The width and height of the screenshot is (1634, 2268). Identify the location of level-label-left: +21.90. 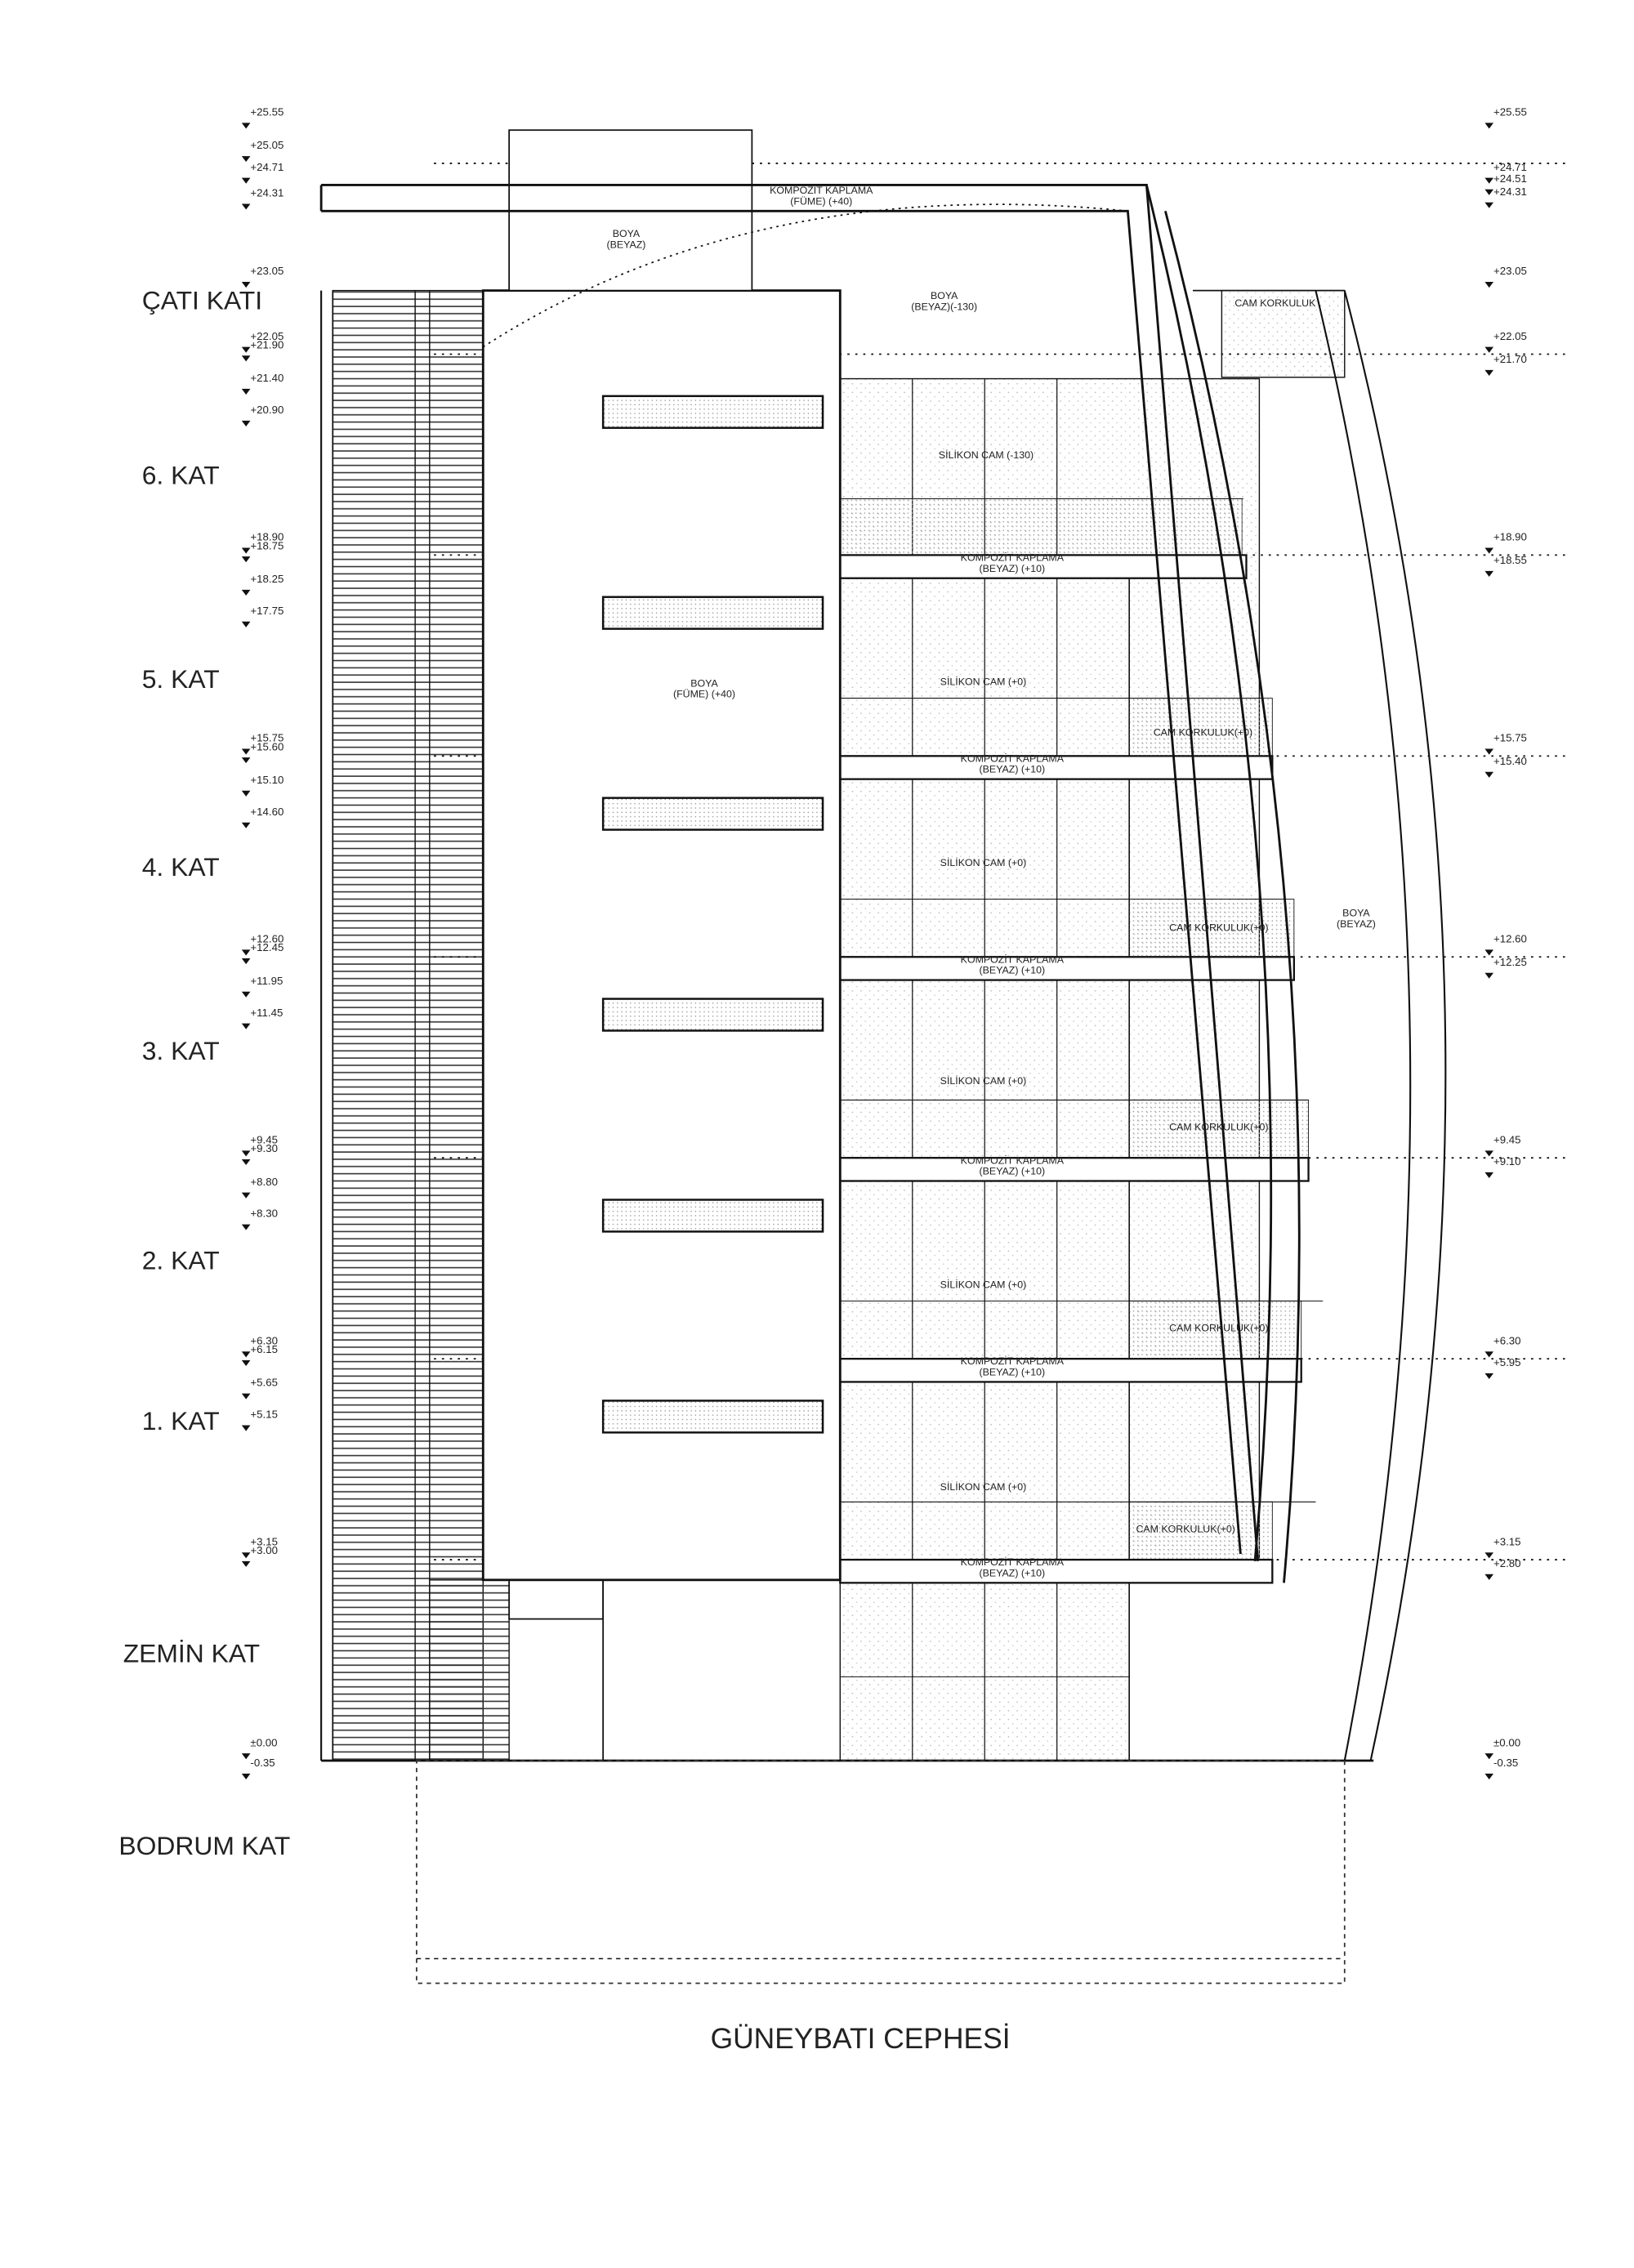
(266, 344).